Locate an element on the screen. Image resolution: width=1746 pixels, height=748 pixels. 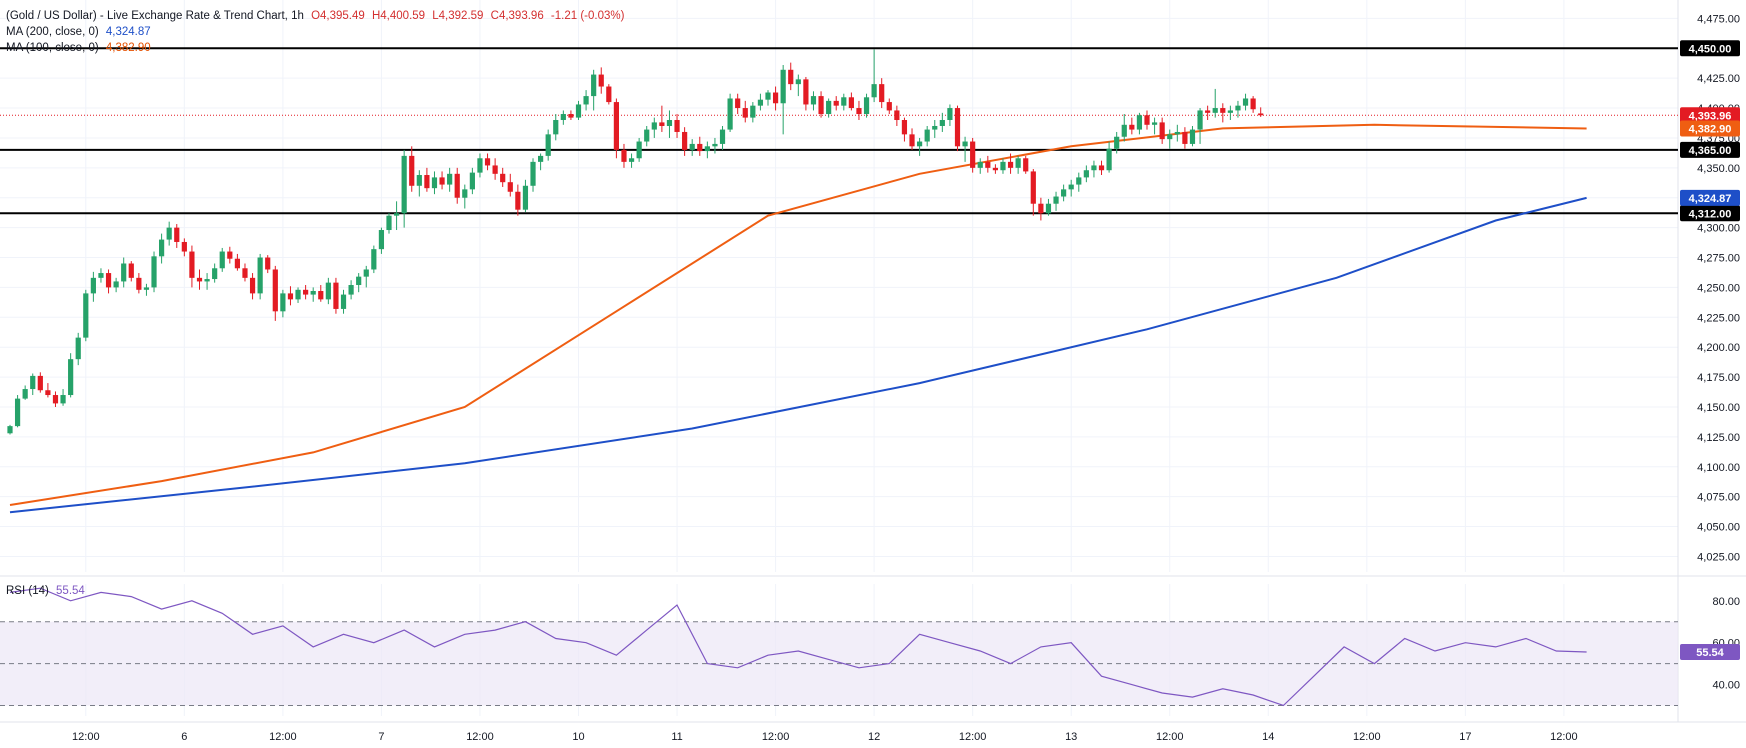
price-tag-label: 4,312.00 is located at coordinates (1710, 214).